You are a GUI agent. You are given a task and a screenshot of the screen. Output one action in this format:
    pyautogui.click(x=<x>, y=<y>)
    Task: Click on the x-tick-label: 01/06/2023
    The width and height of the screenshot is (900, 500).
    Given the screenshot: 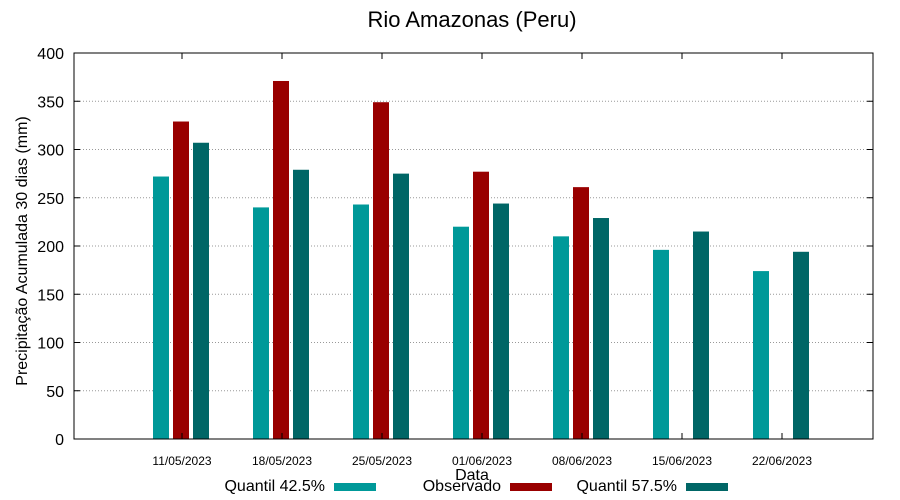 What is the action you would take?
    pyautogui.click(x=482, y=461)
    